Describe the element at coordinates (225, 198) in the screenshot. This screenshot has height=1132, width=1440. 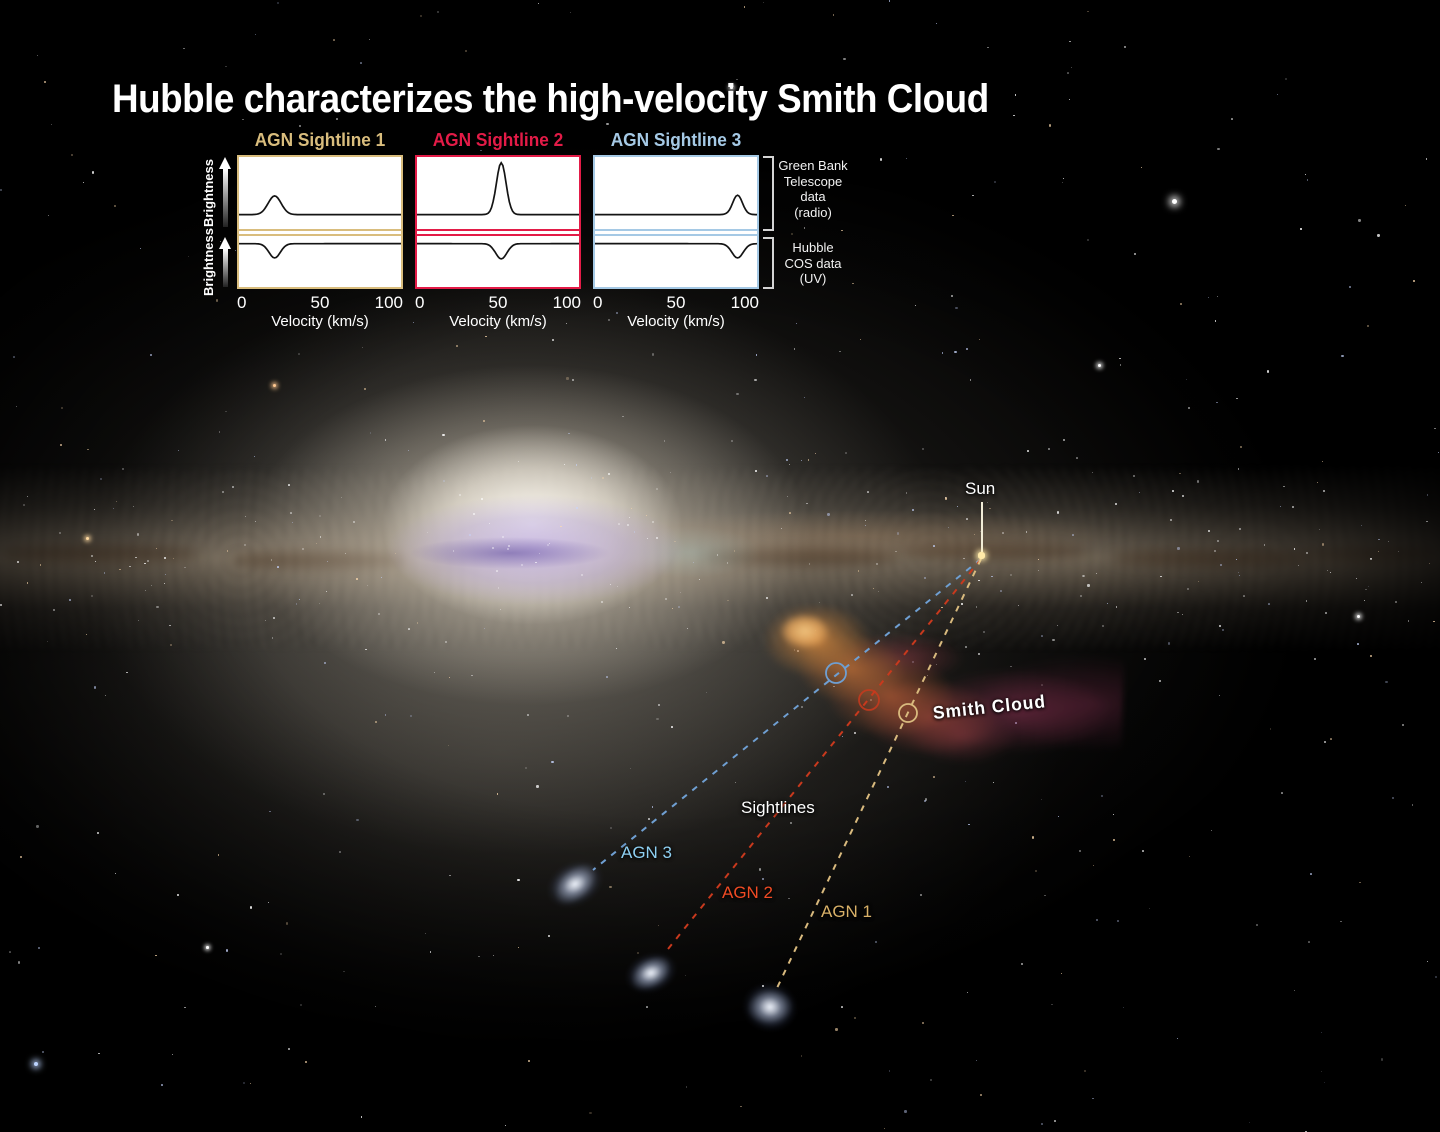
I see `arrow-shaft` at that location.